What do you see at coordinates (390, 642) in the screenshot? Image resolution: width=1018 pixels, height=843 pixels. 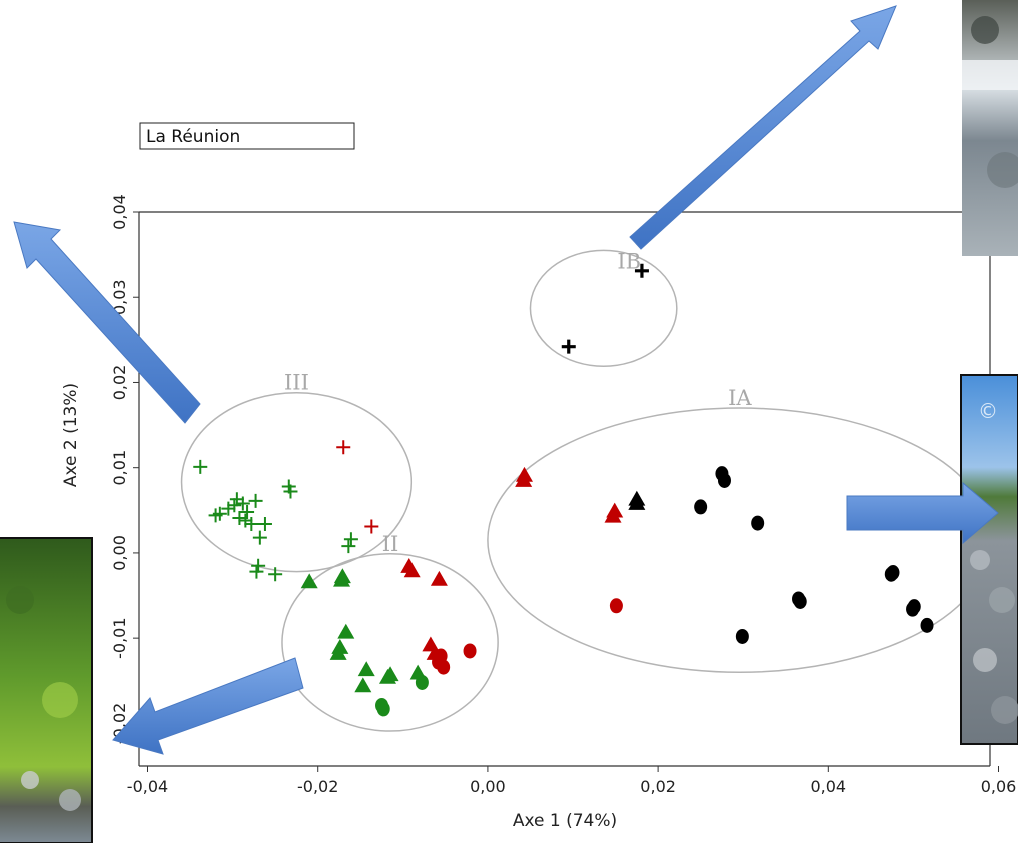 I see `cluster-ellipse-II` at bounding box center [390, 642].